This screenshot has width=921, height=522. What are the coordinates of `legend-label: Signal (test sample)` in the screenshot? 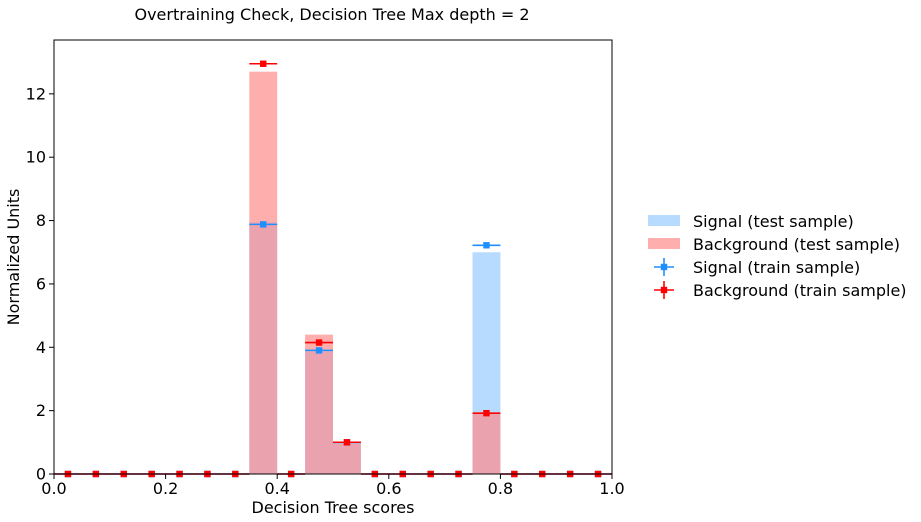 It's located at (773, 221).